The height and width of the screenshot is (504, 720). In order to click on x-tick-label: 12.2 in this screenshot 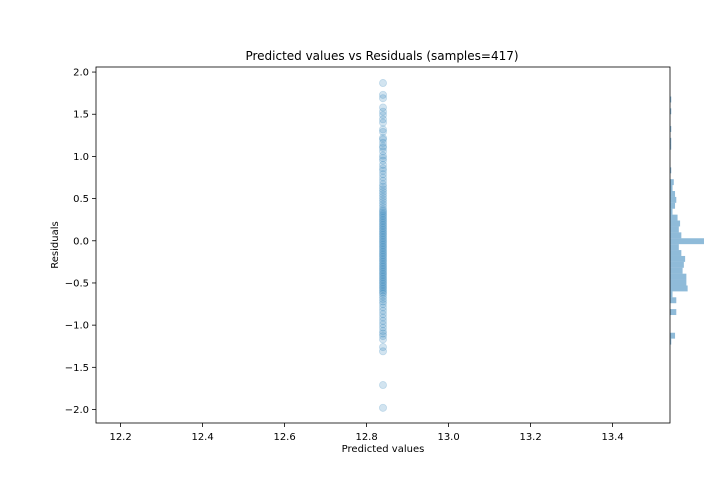, I will do `click(120, 437)`.